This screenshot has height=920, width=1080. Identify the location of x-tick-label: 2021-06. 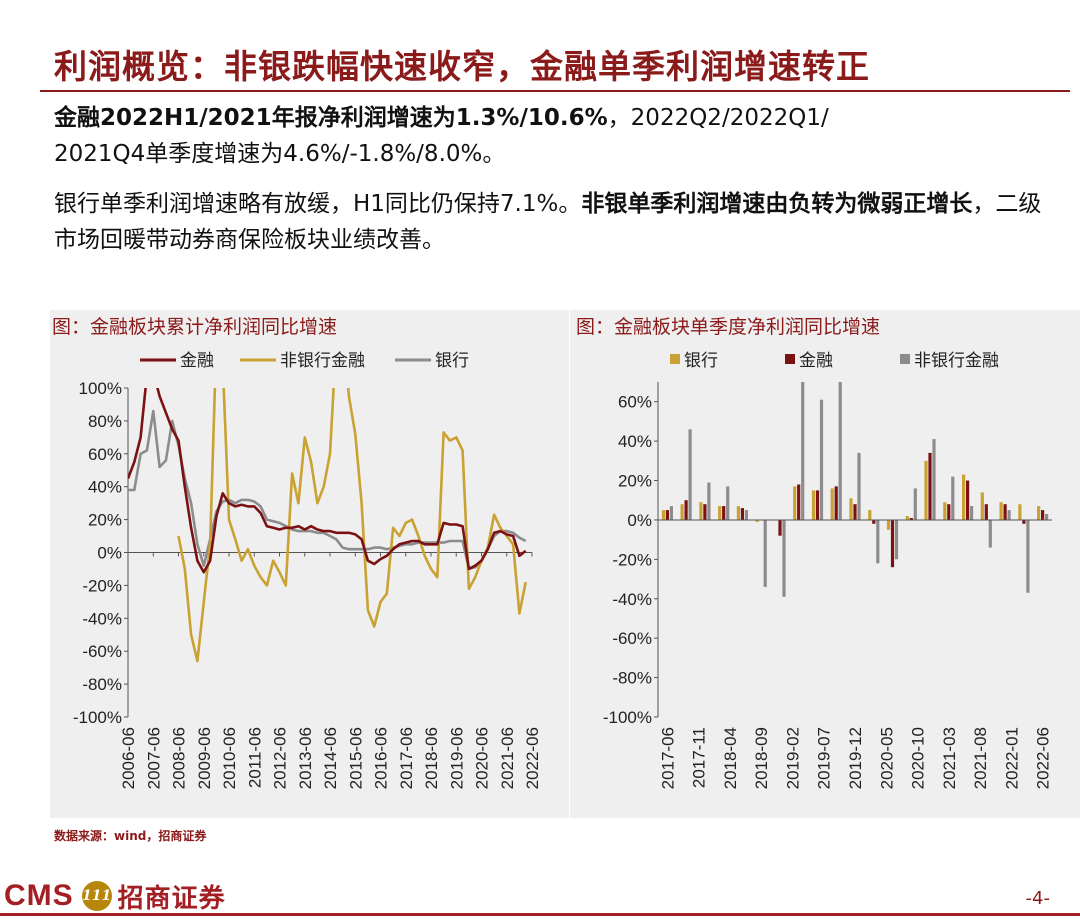
(507, 758).